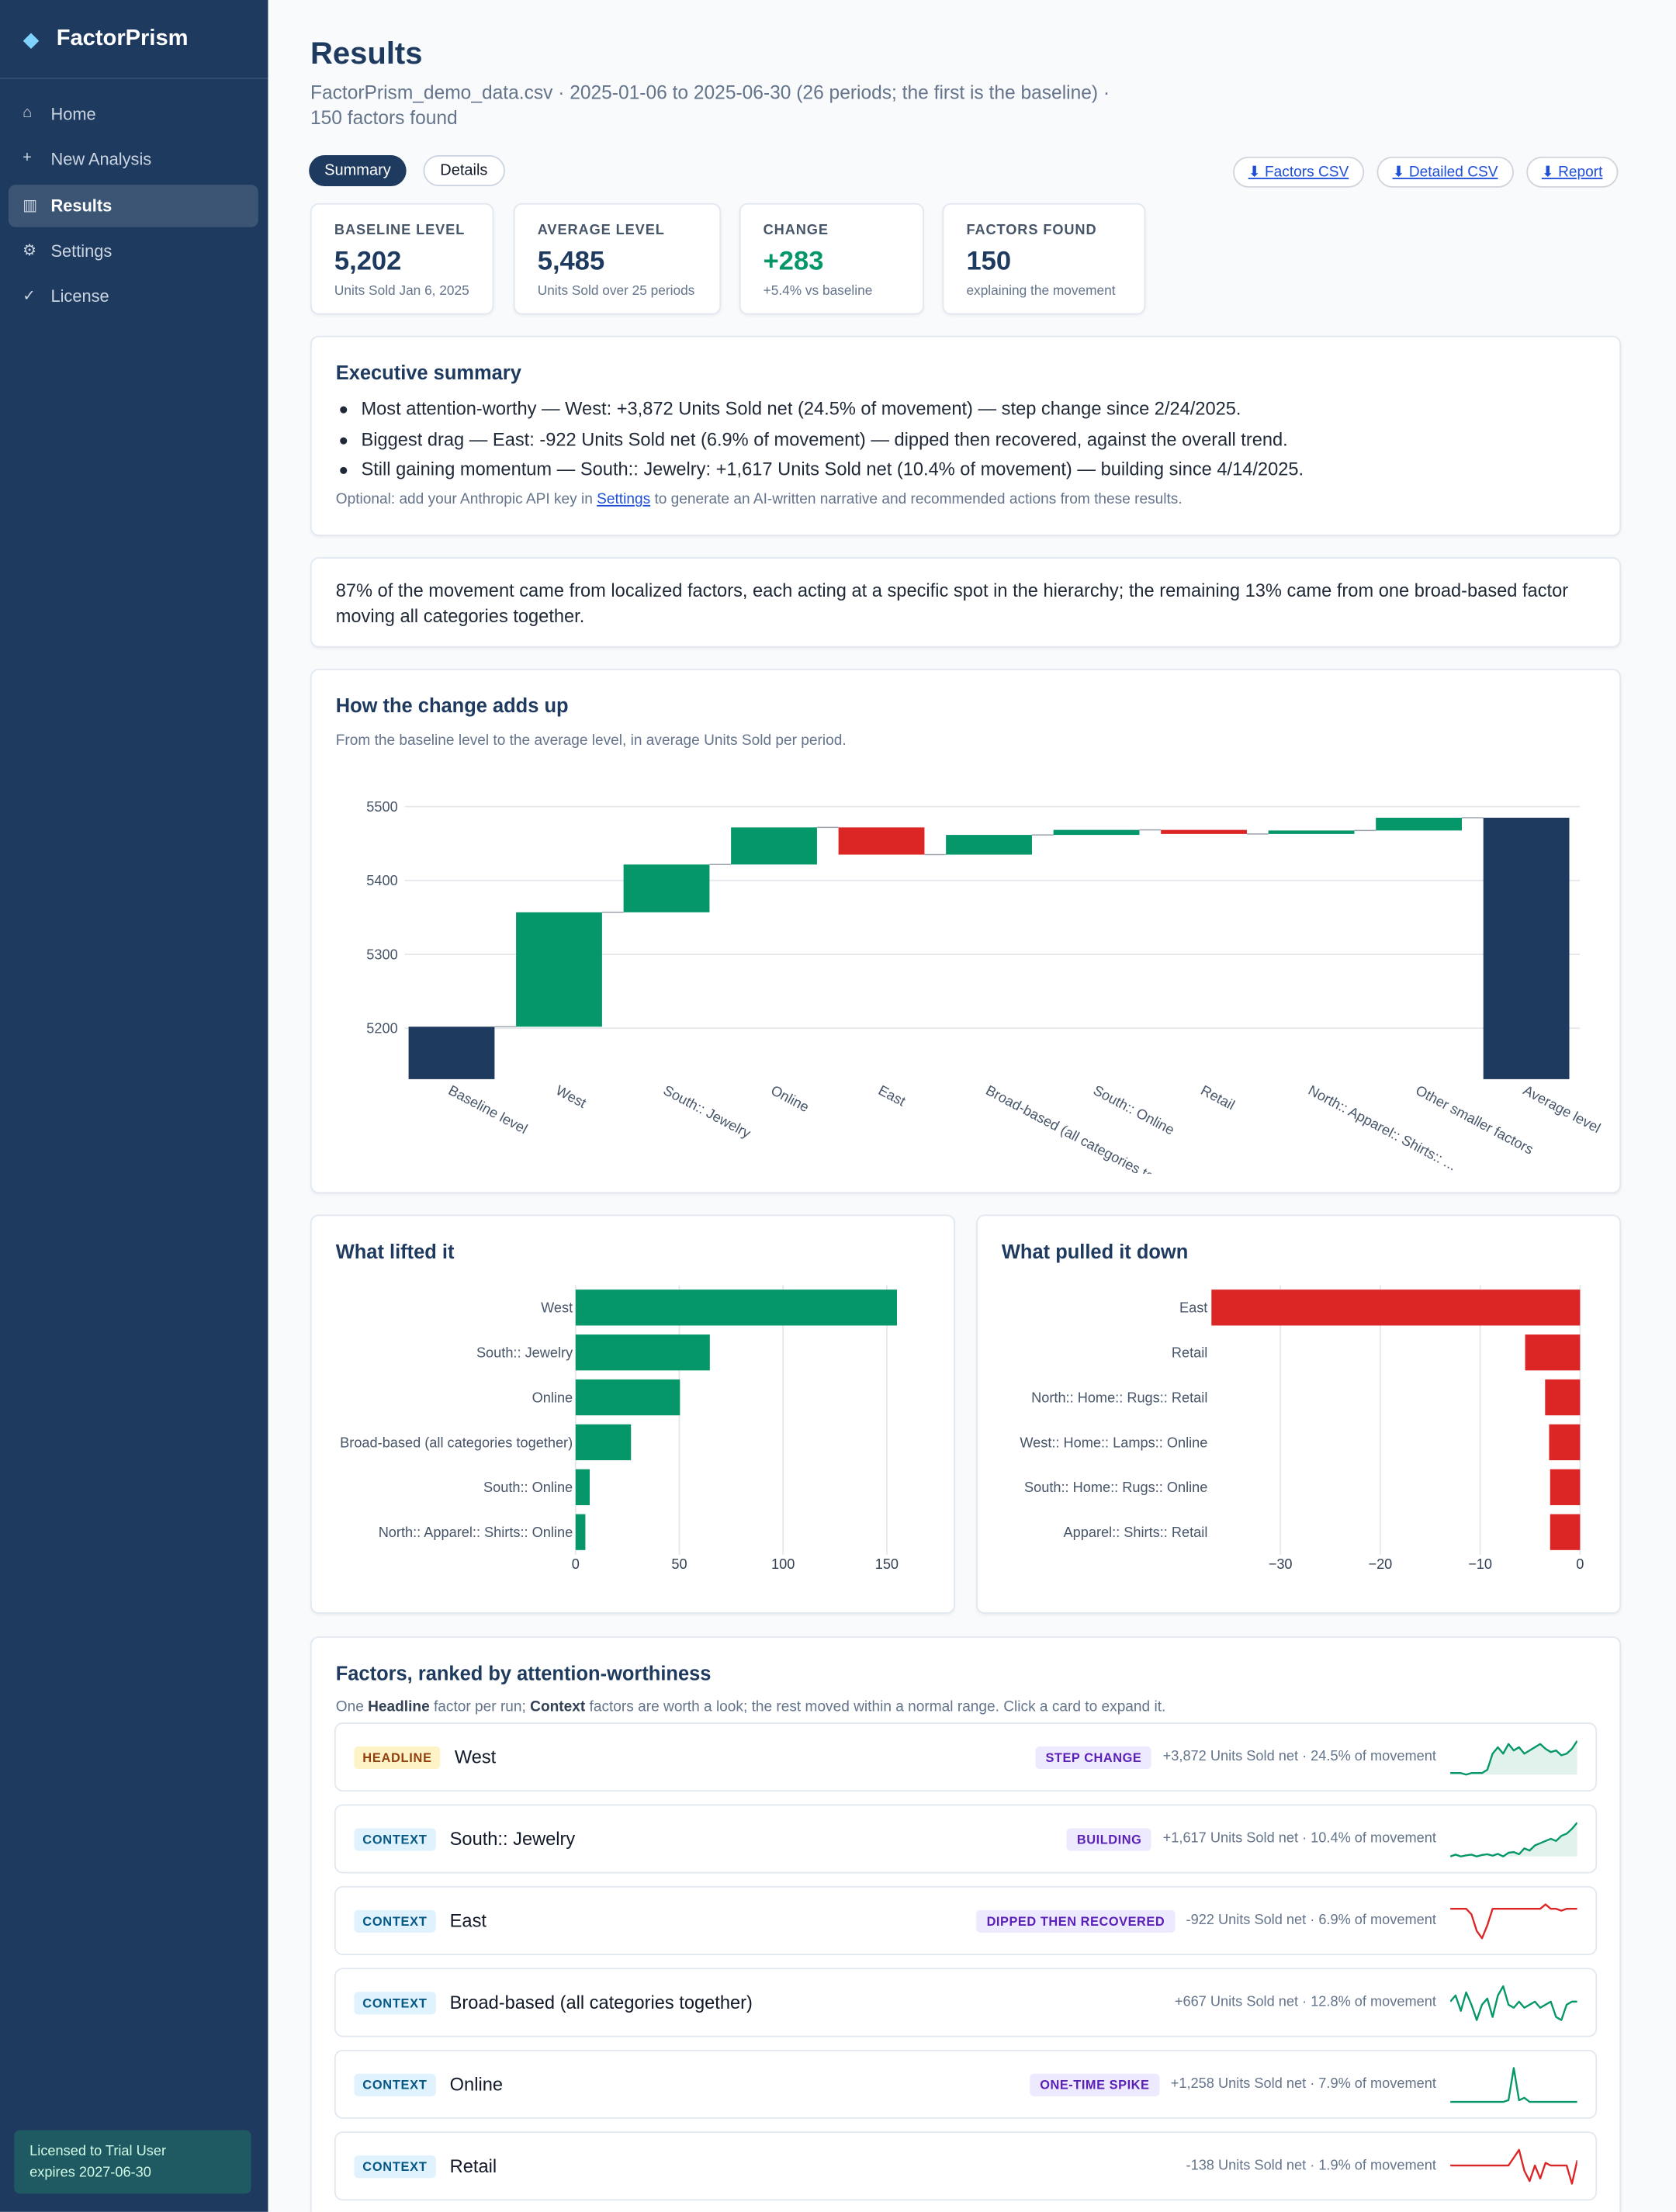 This screenshot has width=1676, height=2212. Describe the element at coordinates (1311, 2166) in the screenshot. I see `factor-stat: -138 Units Sold net · 1.9% of movement` at that location.